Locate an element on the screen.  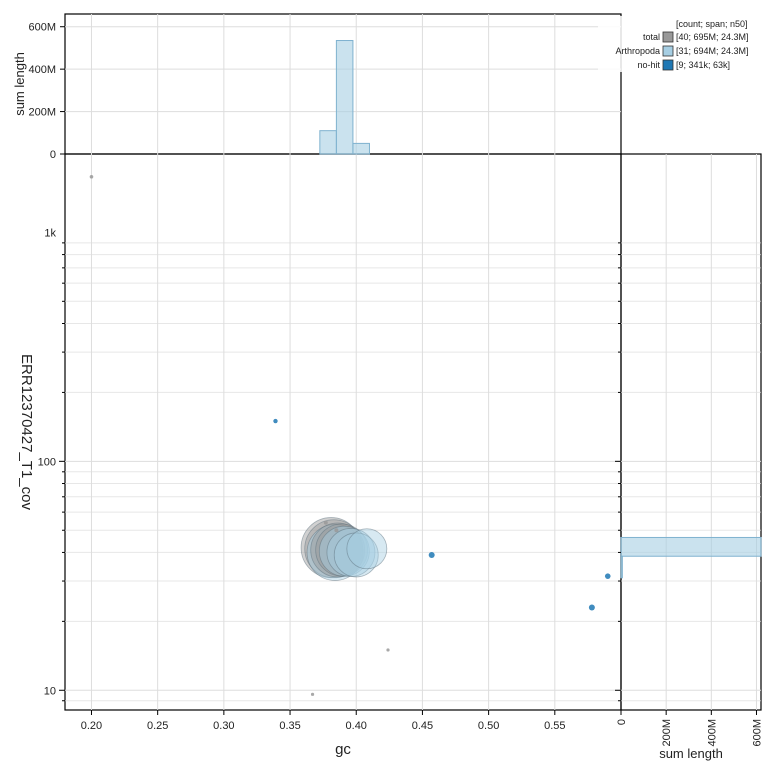
x-tick-label: 0.25 is located at coordinates (157, 726).